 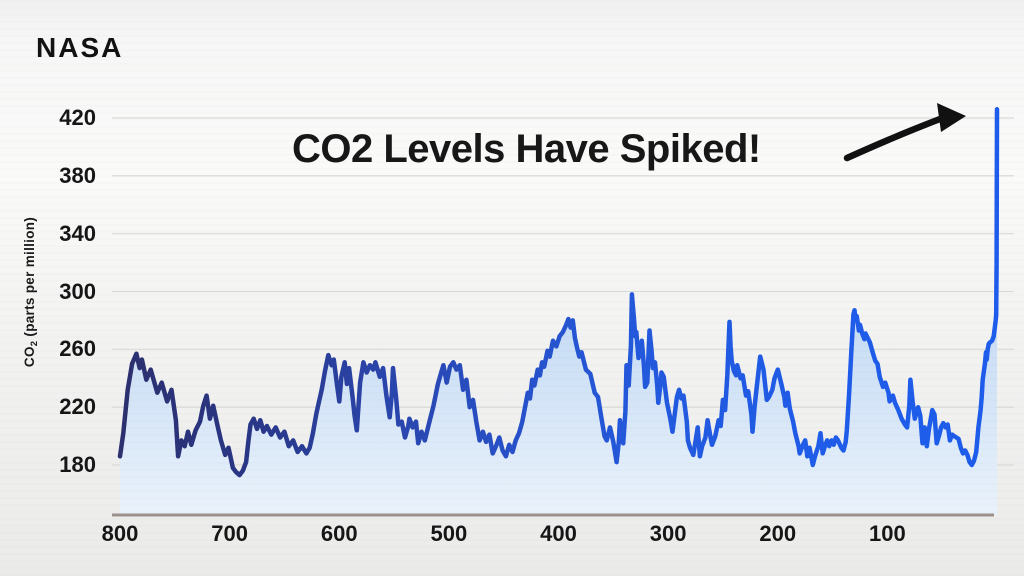 I want to click on nasa-wordmark: NASA, so click(x=80, y=47).